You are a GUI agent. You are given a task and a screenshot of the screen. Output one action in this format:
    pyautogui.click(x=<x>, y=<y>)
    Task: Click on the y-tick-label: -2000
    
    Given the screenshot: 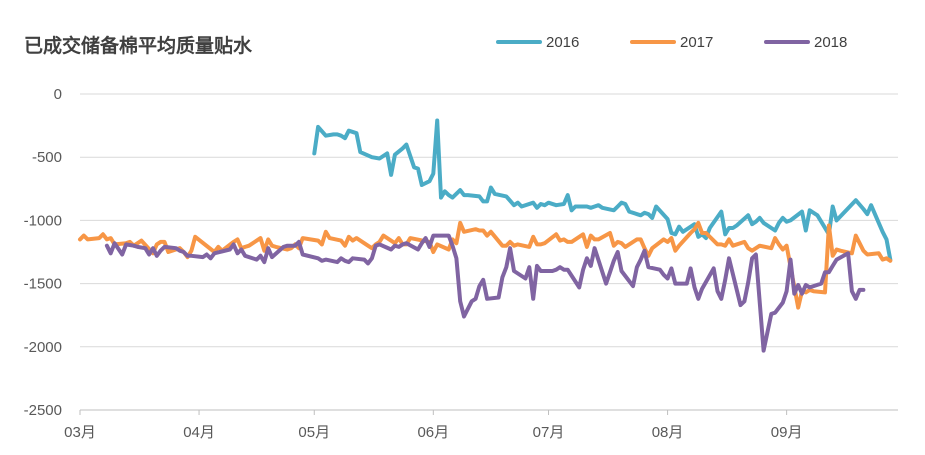 What is the action you would take?
    pyautogui.click(x=43, y=347)
    